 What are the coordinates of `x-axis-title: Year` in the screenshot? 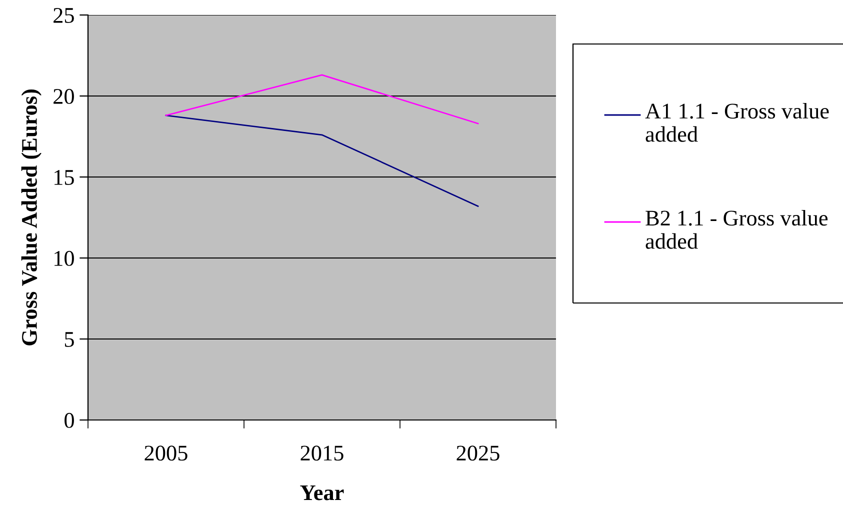 It's located at (322, 492).